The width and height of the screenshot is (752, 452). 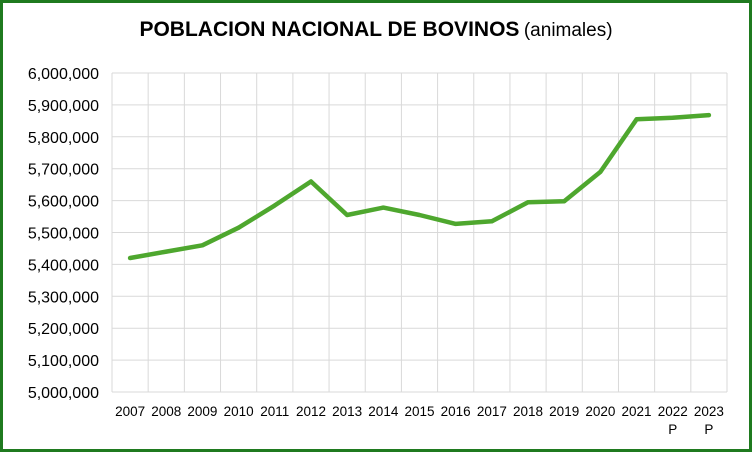 What do you see at coordinates (564, 411) in the screenshot?
I see `x-tick-label: 2019` at bounding box center [564, 411].